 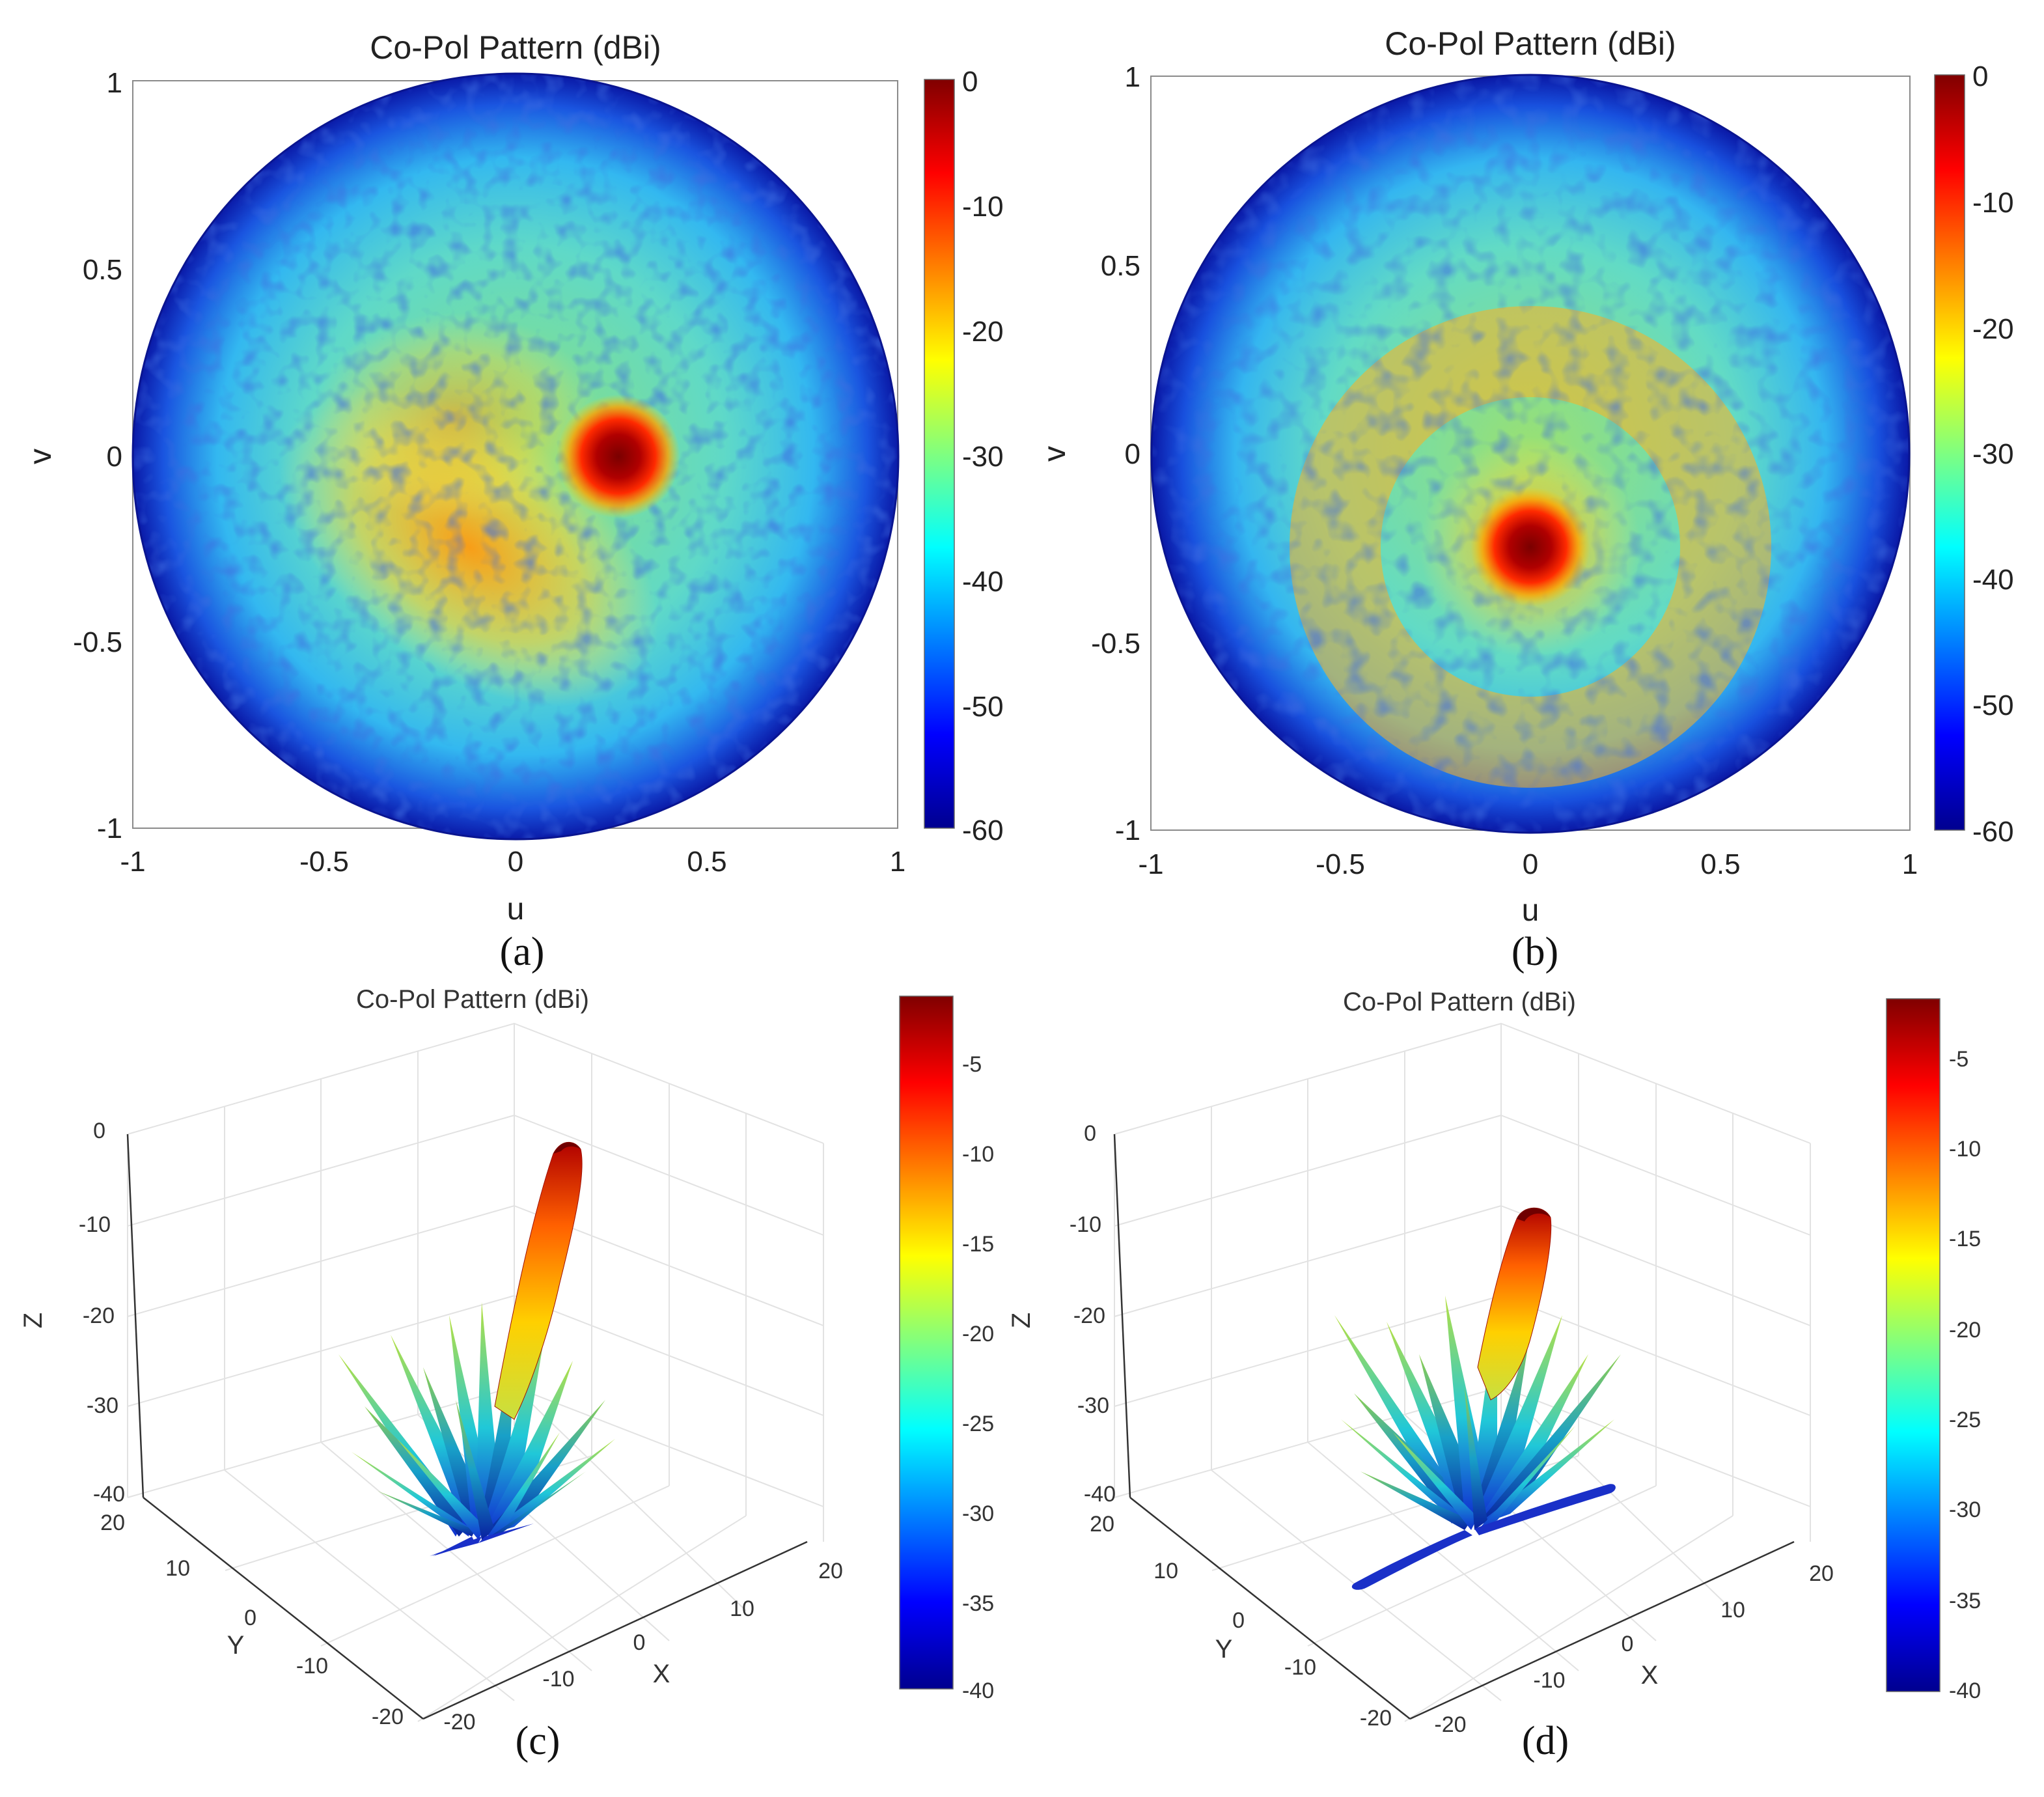 What do you see at coordinates (1545, 1509) in the screenshot?
I see `panel-d-ground-lobe-right` at bounding box center [1545, 1509].